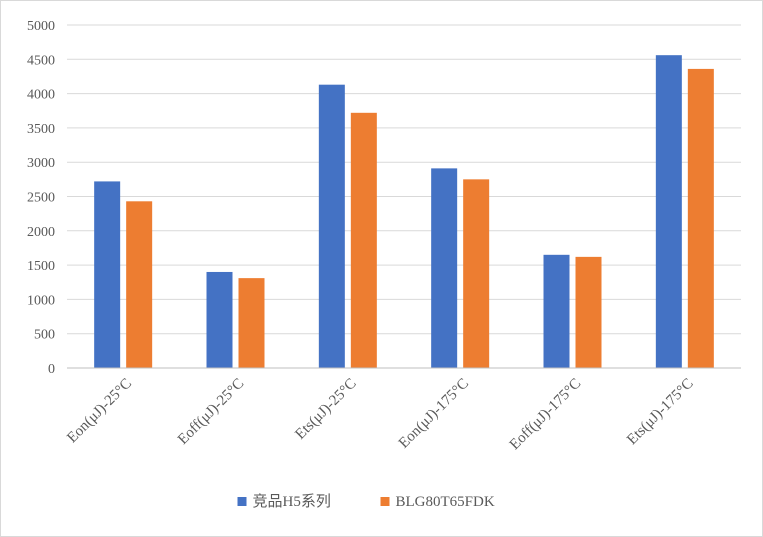  What do you see at coordinates (41, 163) in the screenshot?
I see `y-tick-label: 3000` at bounding box center [41, 163].